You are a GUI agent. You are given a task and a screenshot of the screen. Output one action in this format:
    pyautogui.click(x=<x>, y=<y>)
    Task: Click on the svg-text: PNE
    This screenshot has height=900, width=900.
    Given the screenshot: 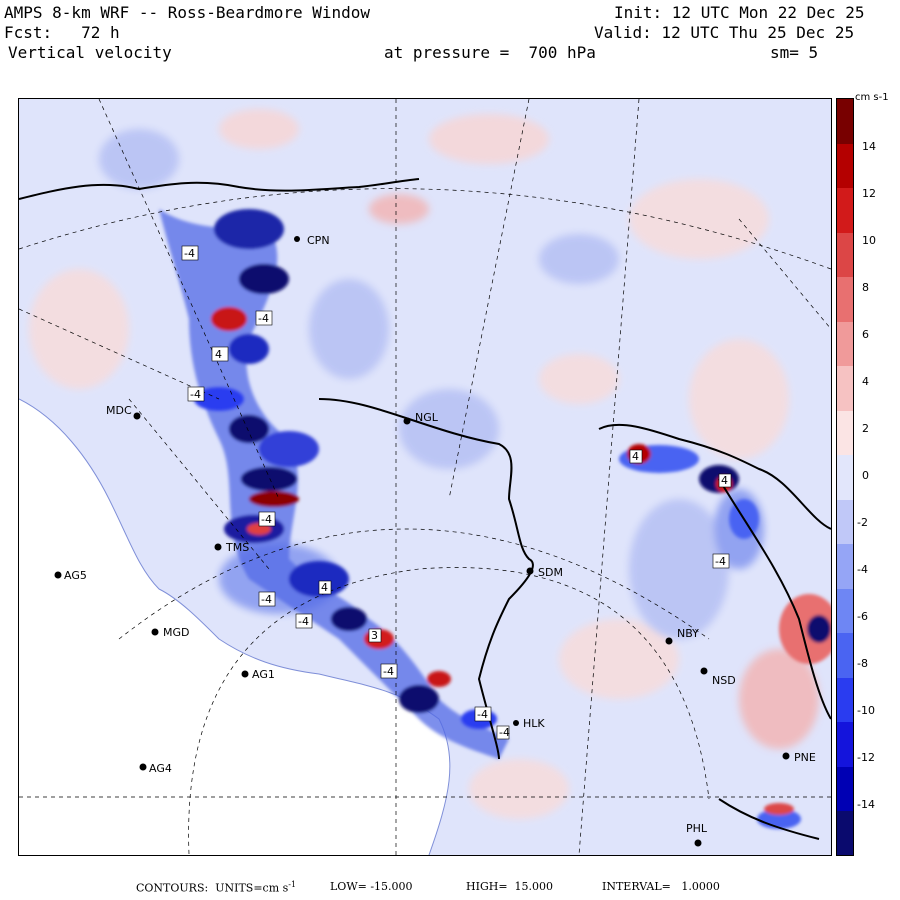 What is the action you would take?
    pyautogui.click(x=805, y=757)
    